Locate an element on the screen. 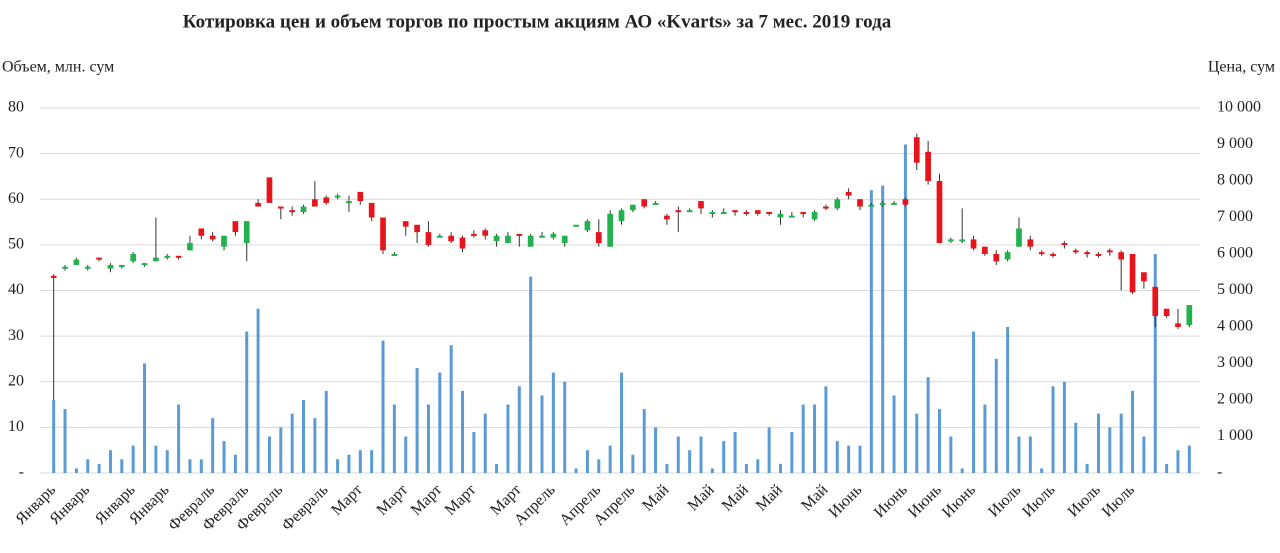 The height and width of the screenshot is (553, 1280). y-axis-label: Объем, млн. сум is located at coordinates (58, 67).